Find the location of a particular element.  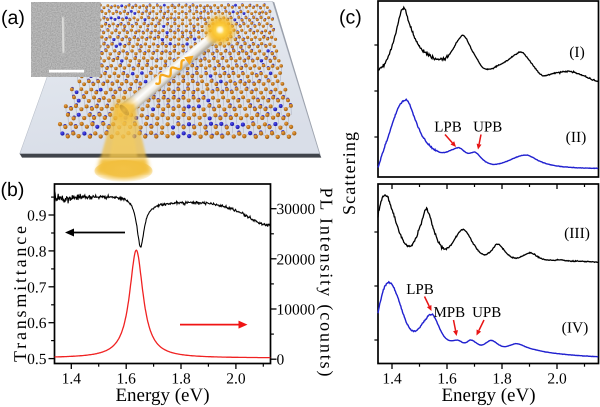

svg-text: Scattering is located at coordinates (349, 173).